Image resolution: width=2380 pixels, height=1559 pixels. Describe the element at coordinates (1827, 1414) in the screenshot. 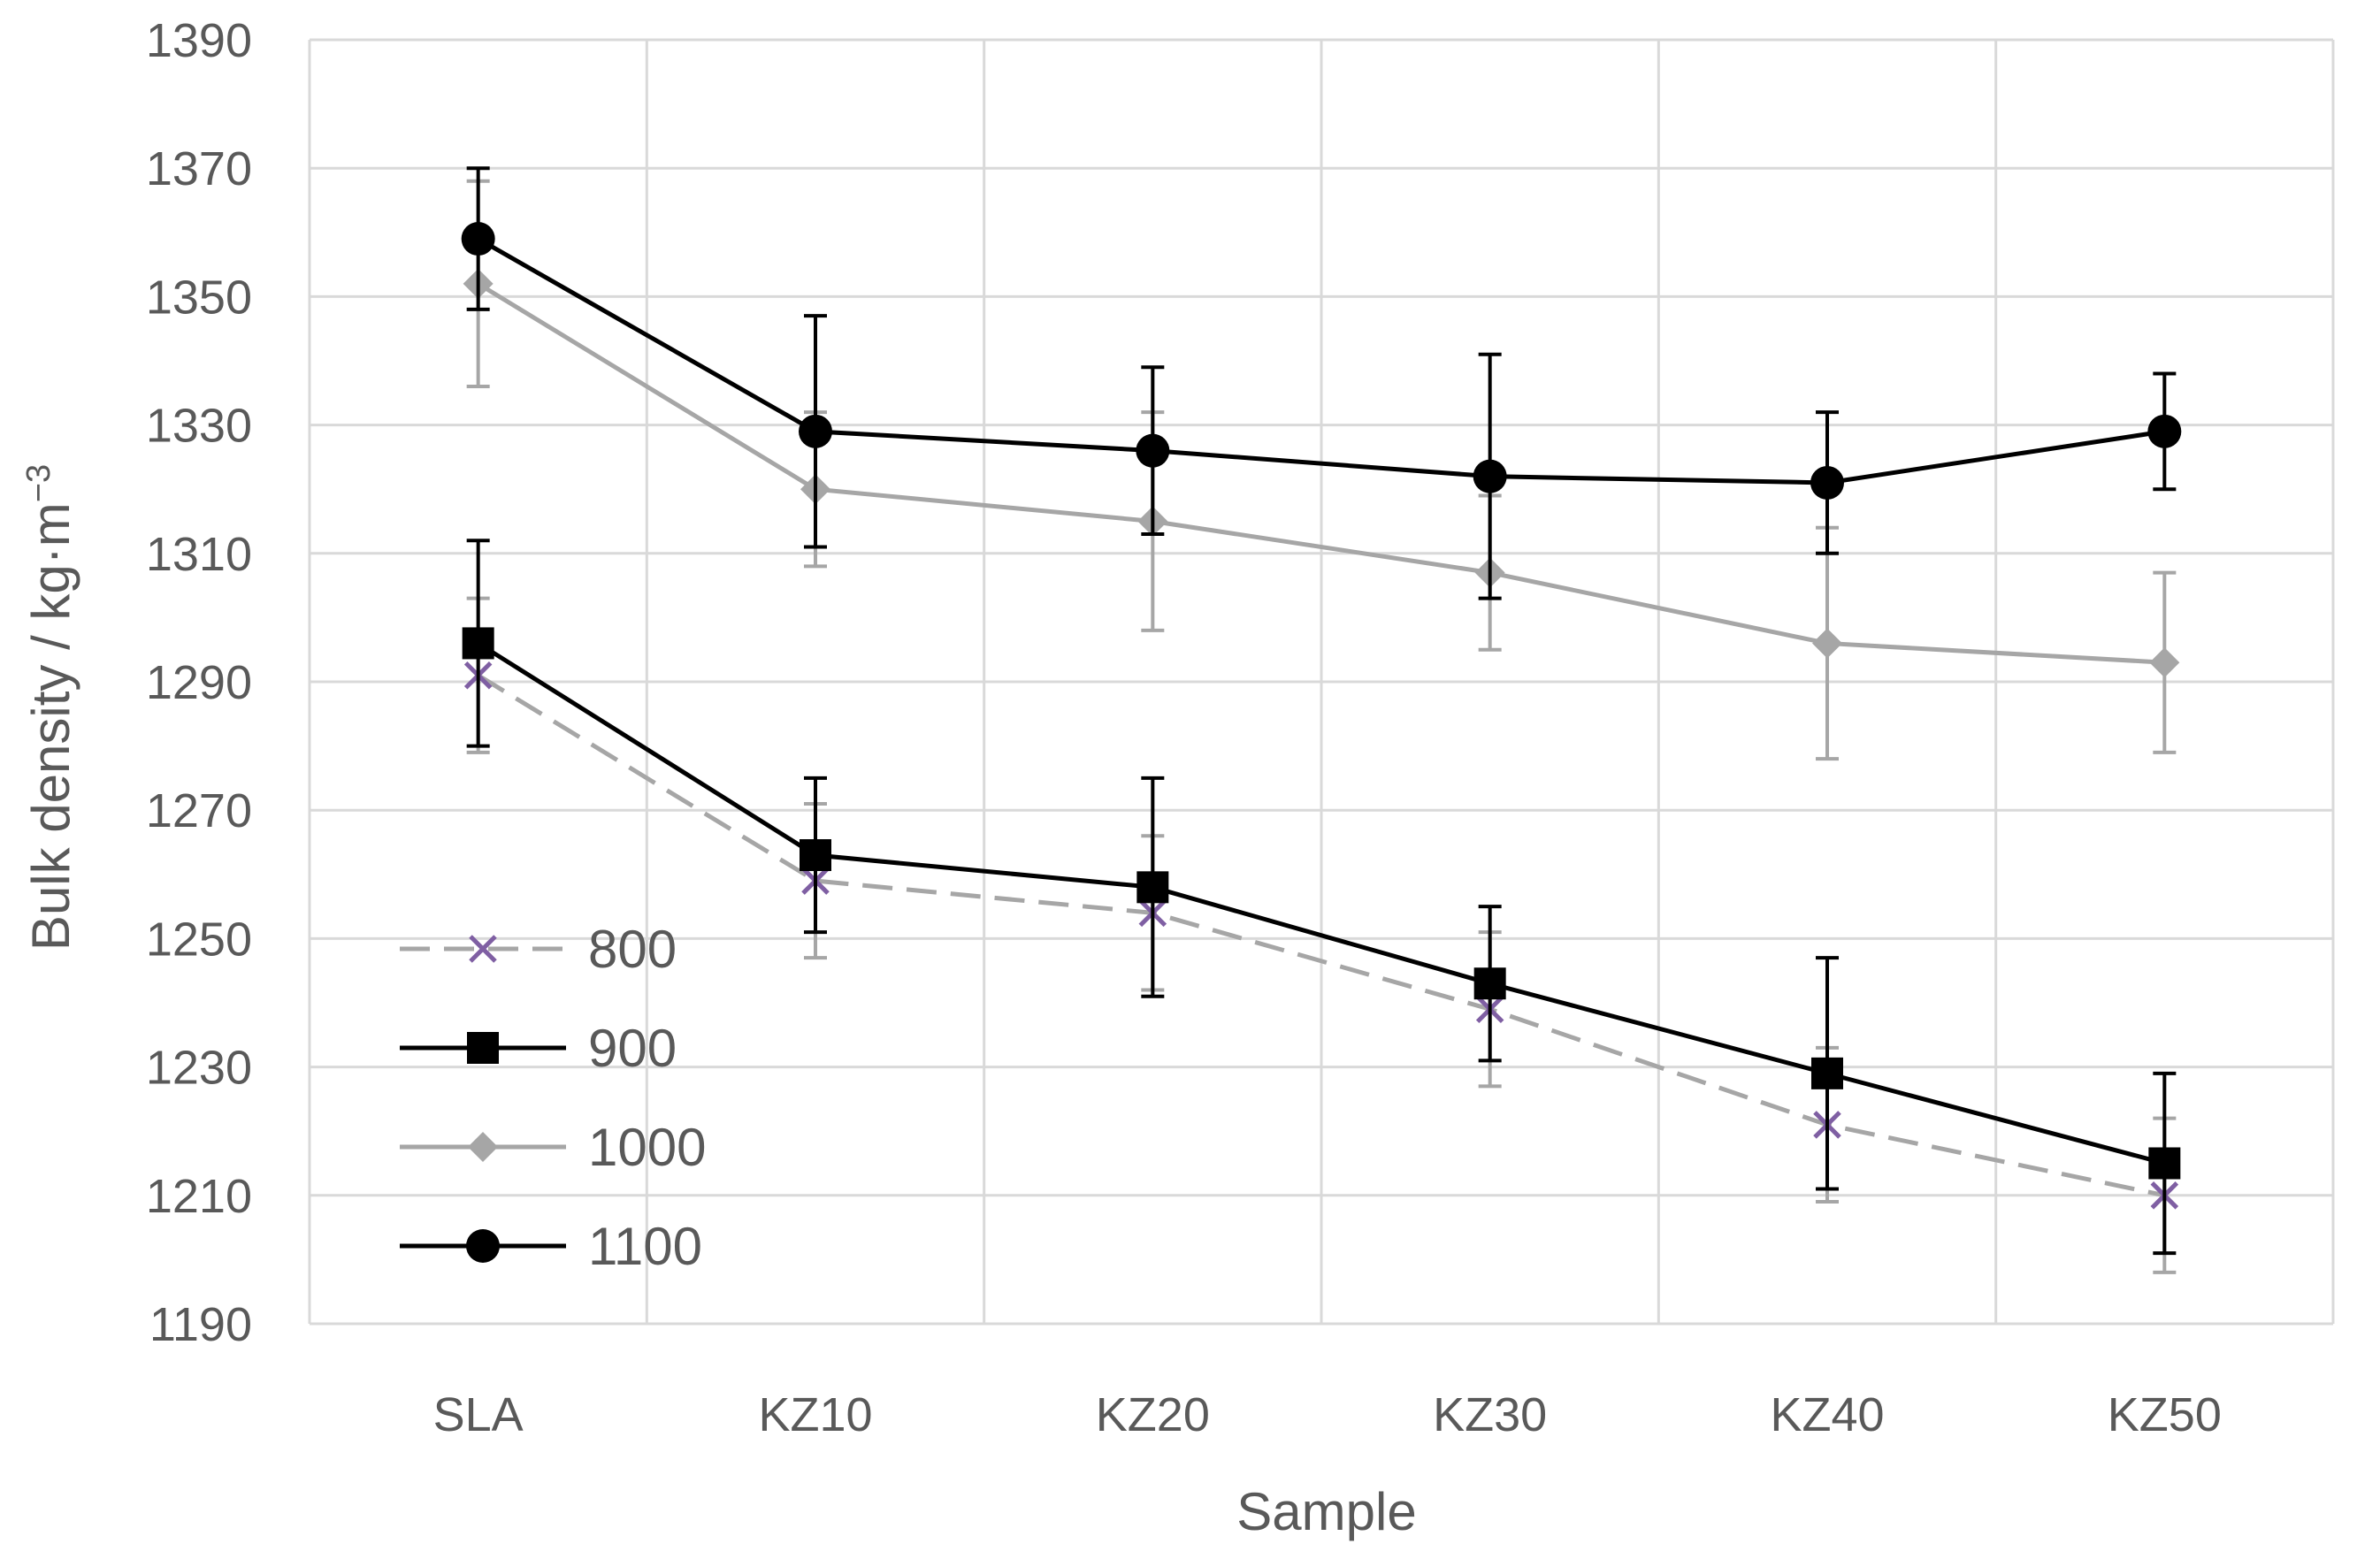

I see `x-tick-label: KZ40` at that location.